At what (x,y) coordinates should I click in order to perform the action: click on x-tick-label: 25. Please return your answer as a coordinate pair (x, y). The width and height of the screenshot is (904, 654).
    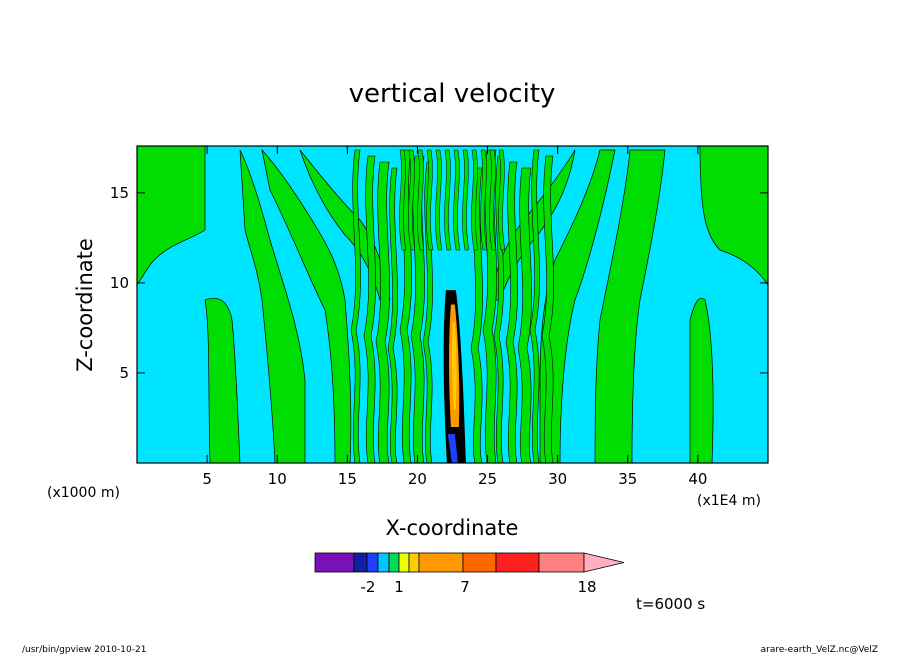
    Looking at the image, I should click on (487, 479).